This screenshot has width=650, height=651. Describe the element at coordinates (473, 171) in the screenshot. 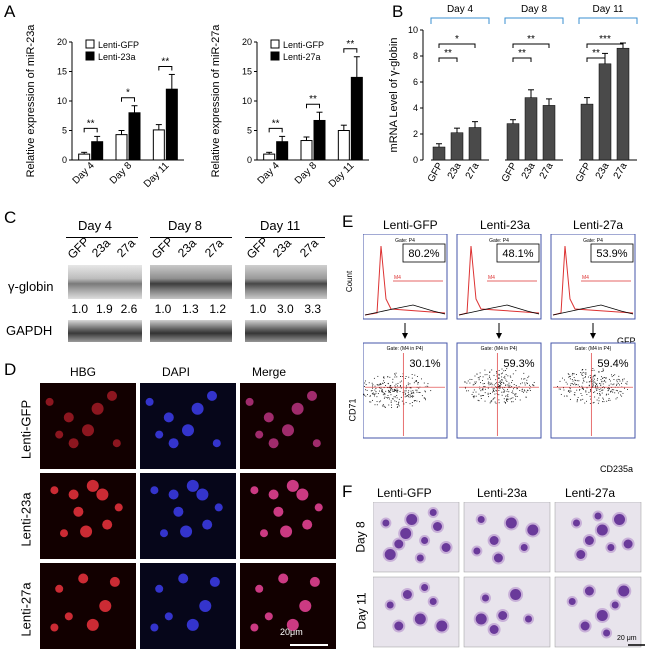

I see `x-tick-label: 27a` at that location.